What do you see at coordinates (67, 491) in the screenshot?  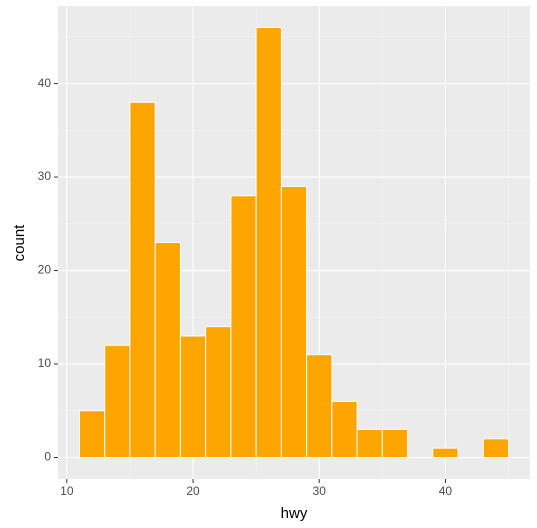 I see `x-tick-label: 10` at bounding box center [67, 491].